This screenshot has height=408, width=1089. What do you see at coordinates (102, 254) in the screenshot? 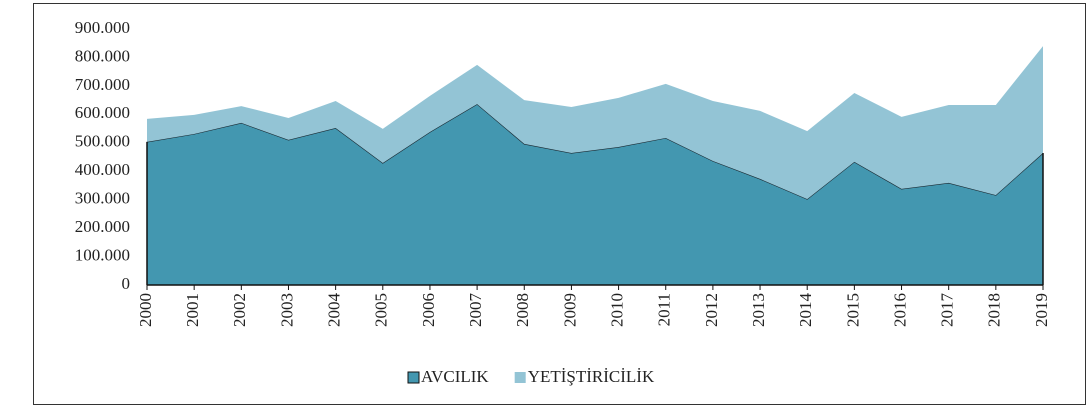
I see `y-tick-label: 100.000` at bounding box center [102, 254].